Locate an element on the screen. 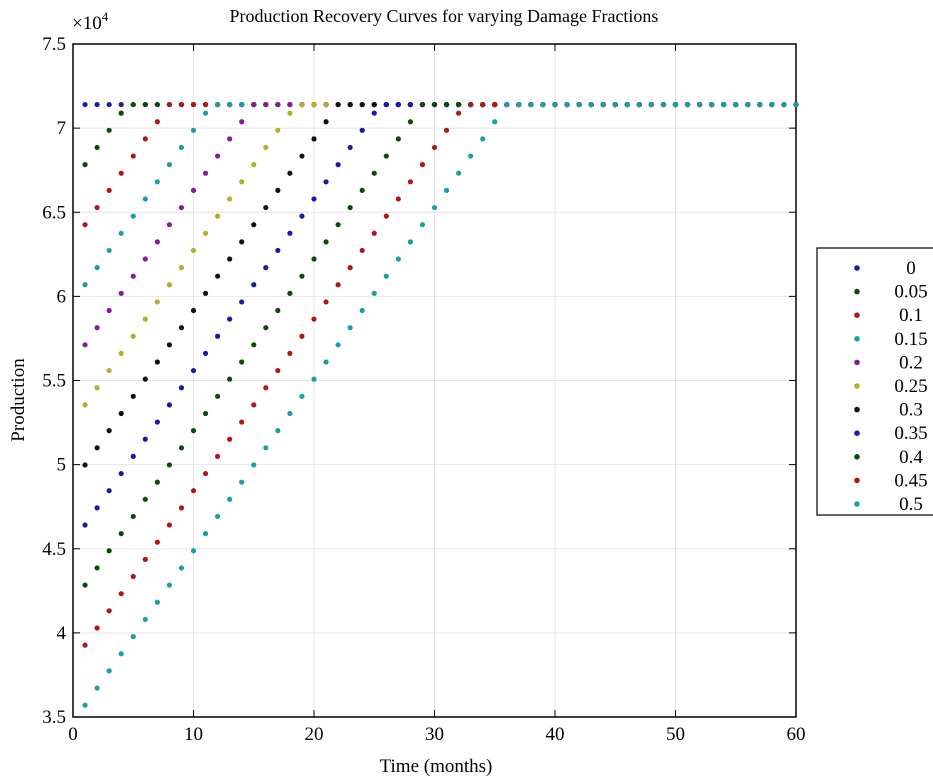  y-exponent-label: ×10⁴ is located at coordinates (90, 21).